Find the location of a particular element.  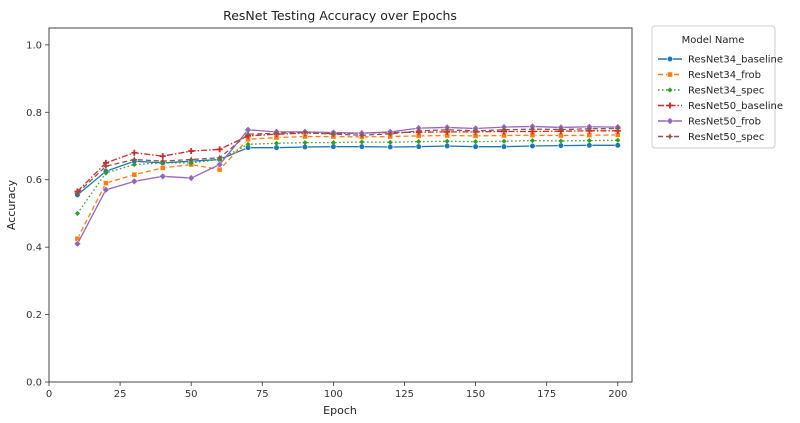

x-tick-label: 150 is located at coordinates (475, 394).